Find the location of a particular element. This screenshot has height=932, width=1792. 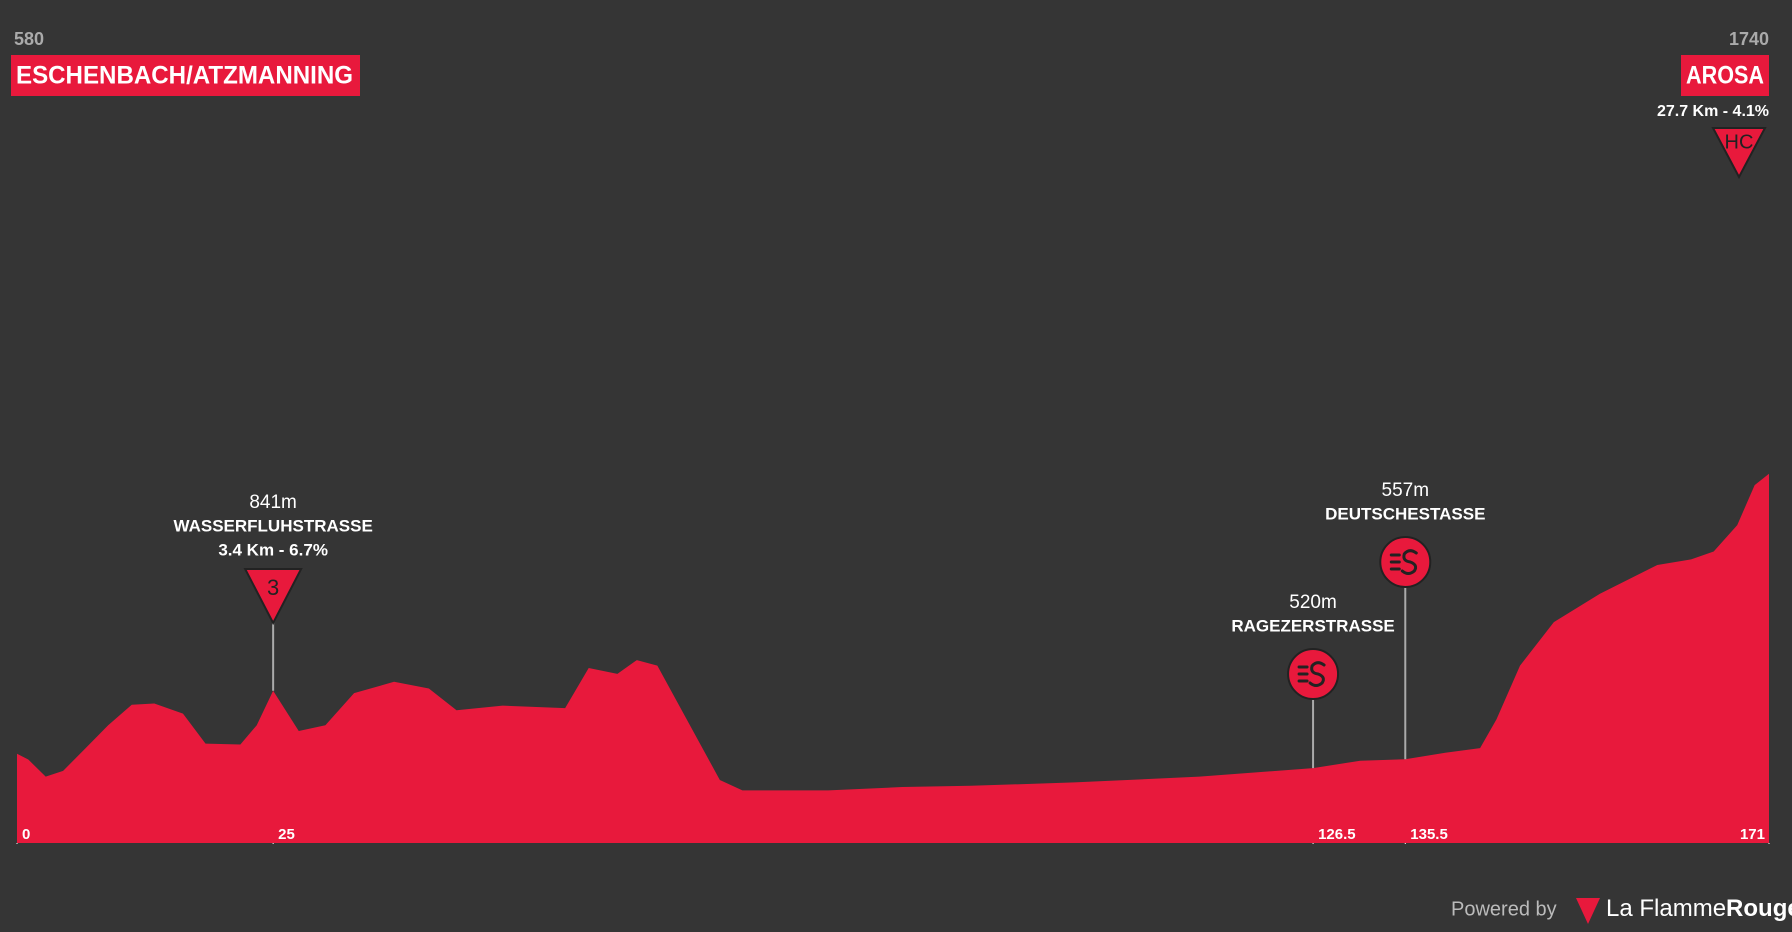

finish-badge is located at coordinates (1725, 75).